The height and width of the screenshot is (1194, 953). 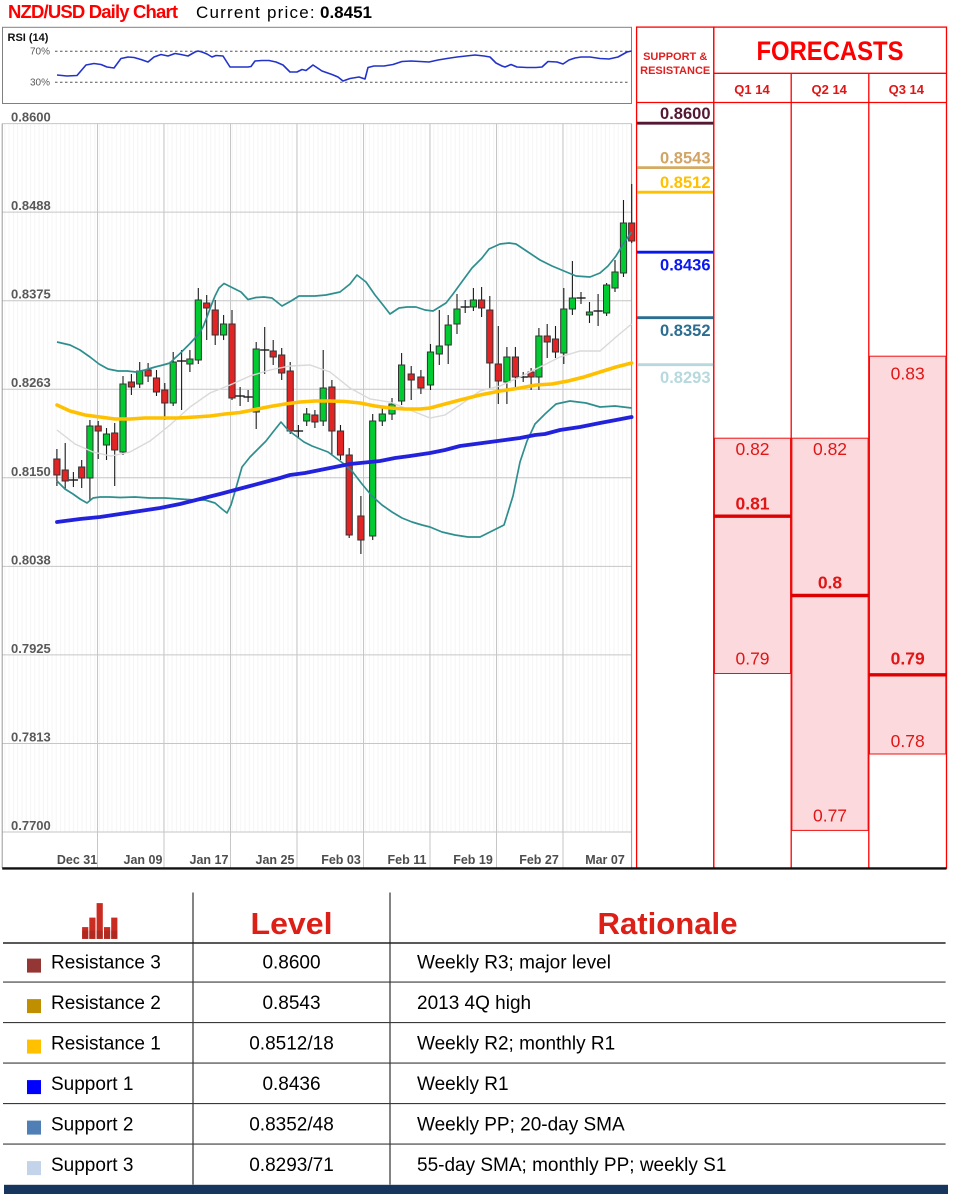 What do you see at coordinates (209, 860) in the screenshot?
I see `svg-text: Jan 17` at bounding box center [209, 860].